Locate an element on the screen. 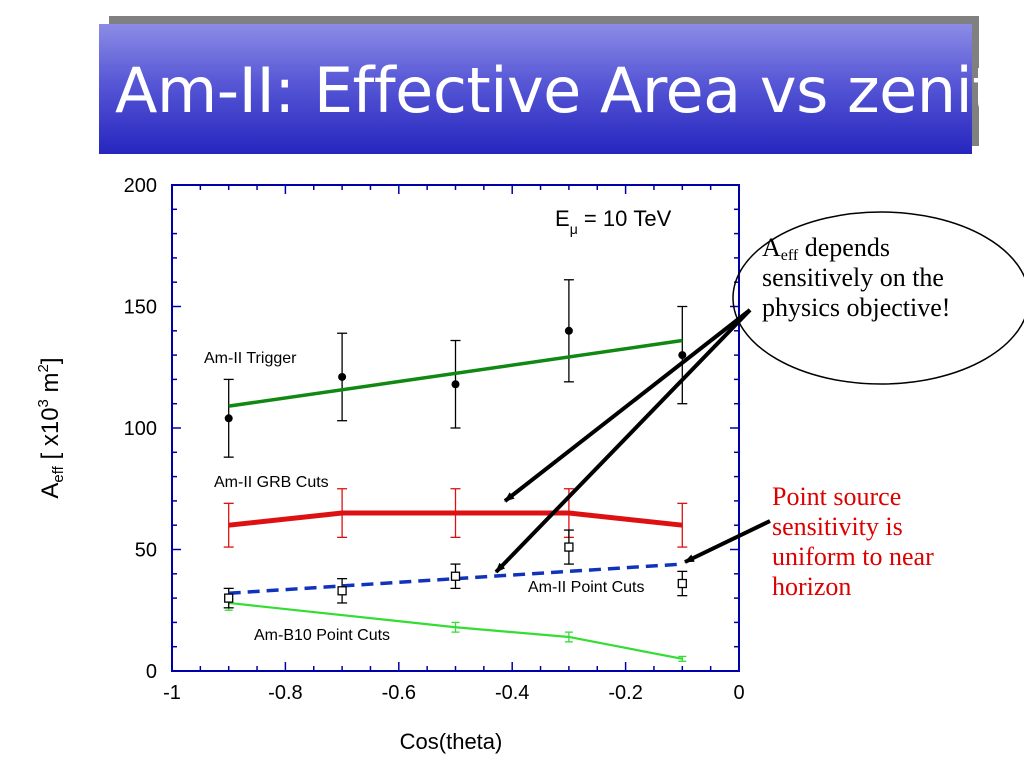 Image resolution: width=1024 pixels, height=768 pixels. series-label-point: Am-II Point Cuts is located at coordinates (586, 587).